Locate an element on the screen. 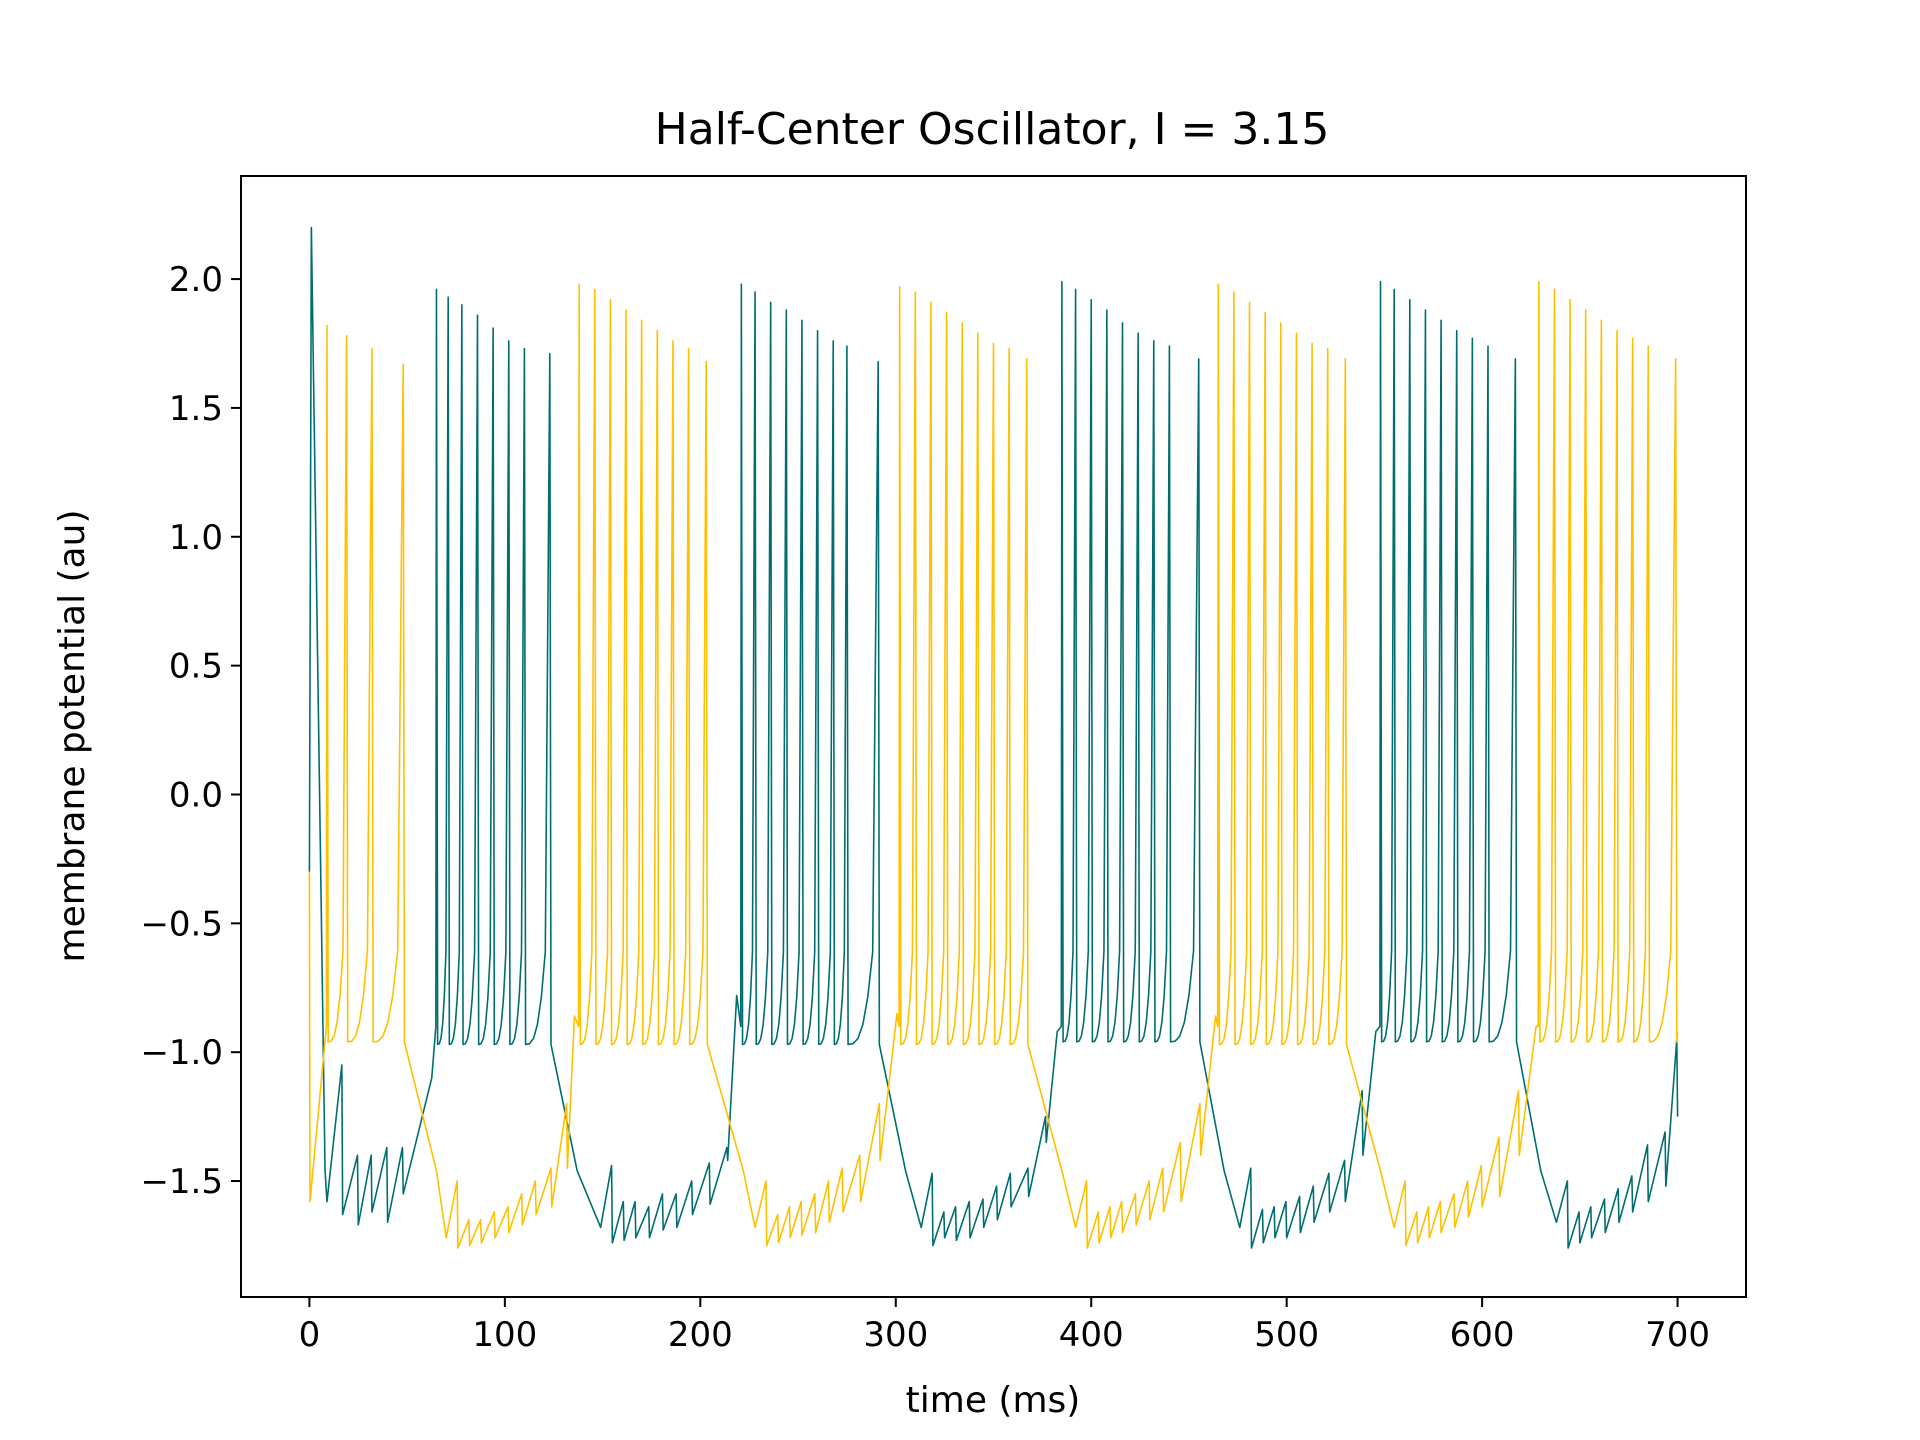 Image resolution: width=1920 pixels, height=1440 pixels. y-tick-label: 2.0 is located at coordinates (196, 280).